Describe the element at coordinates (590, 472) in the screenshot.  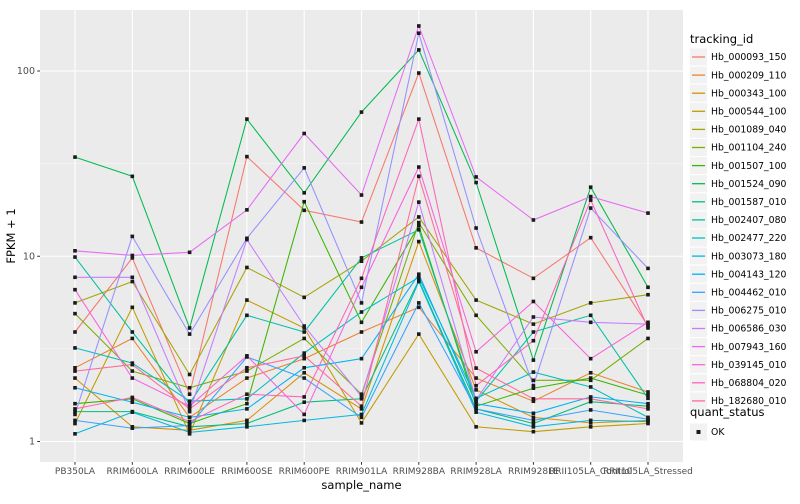
I see `x-tick-label: RRII105LA_Control` at that location.